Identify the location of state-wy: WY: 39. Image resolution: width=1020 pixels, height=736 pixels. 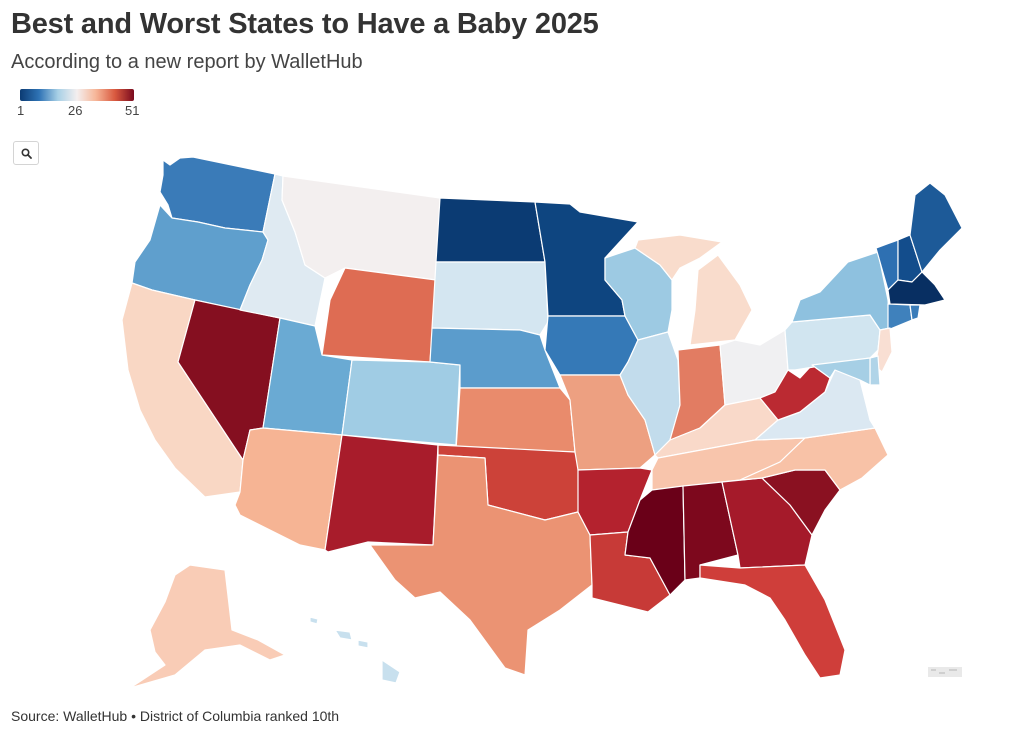
(379, 315).